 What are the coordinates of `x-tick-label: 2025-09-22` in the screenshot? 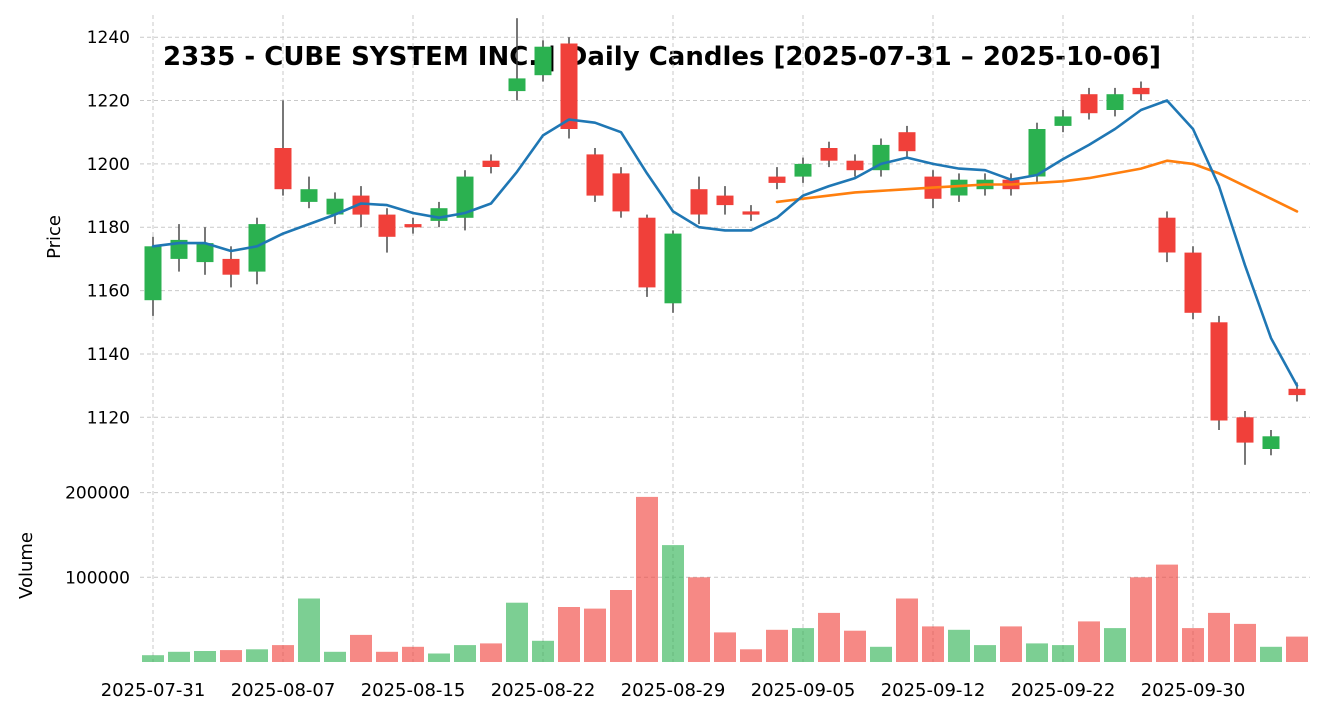 It's located at (1063, 690).